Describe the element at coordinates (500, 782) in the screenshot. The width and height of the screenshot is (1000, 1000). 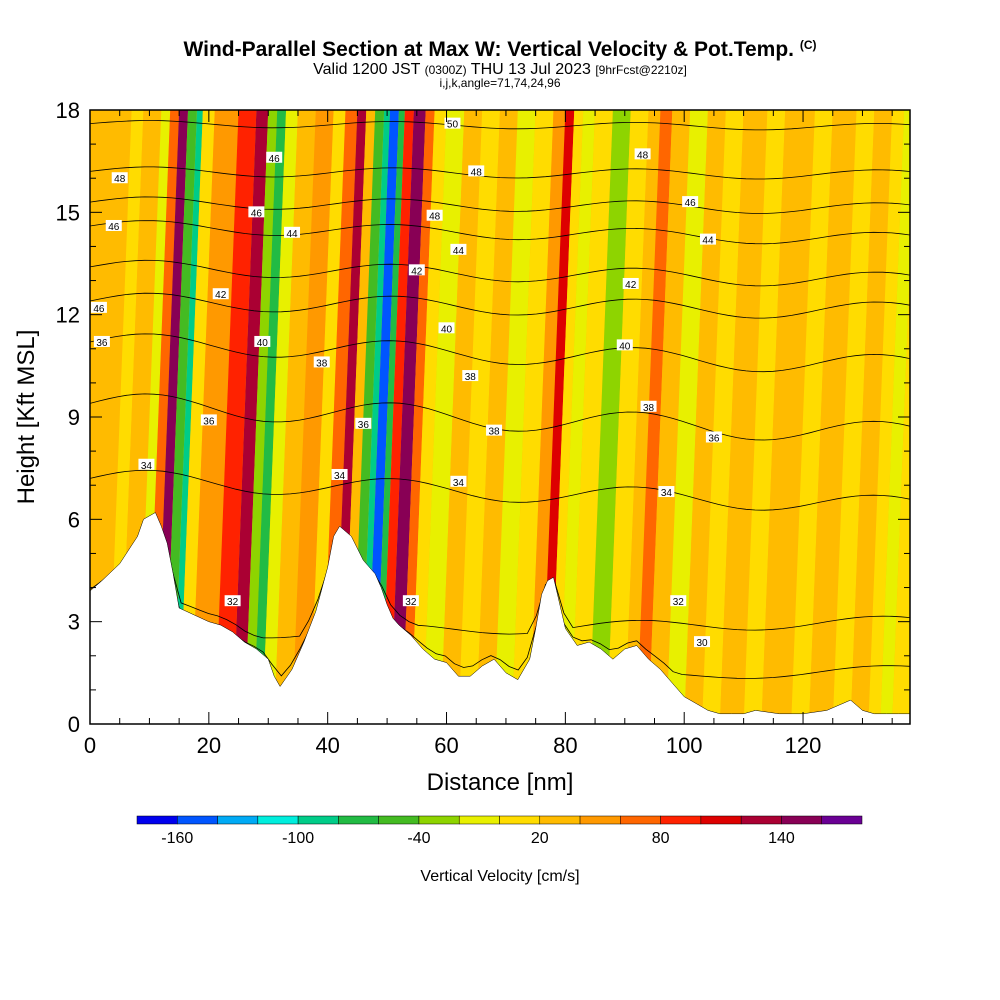
I see `x-axis-title: Distance [nm]` at that location.